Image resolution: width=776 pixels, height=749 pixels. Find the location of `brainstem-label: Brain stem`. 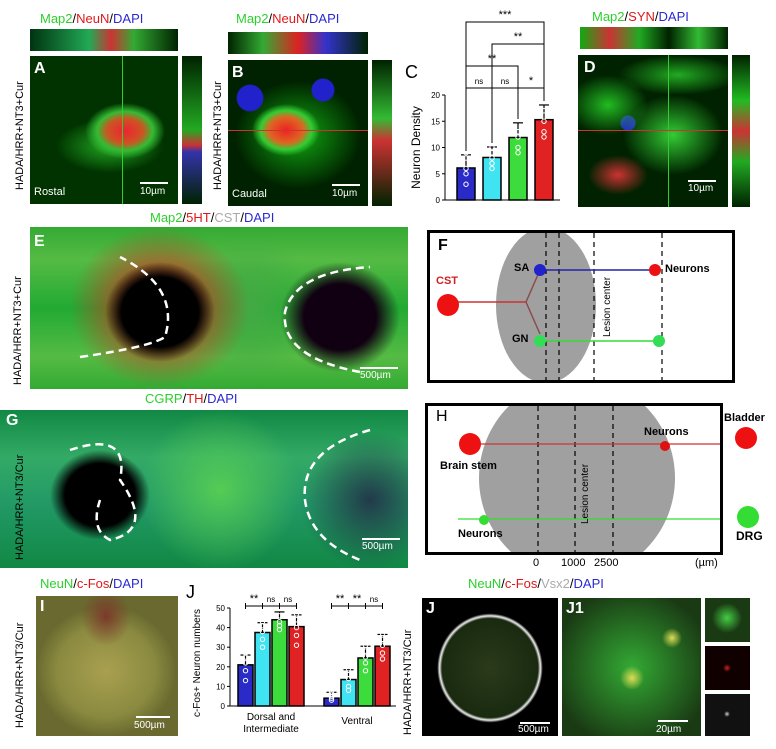

brainstem-label: Brain stem is located at coordinates (468, 466).